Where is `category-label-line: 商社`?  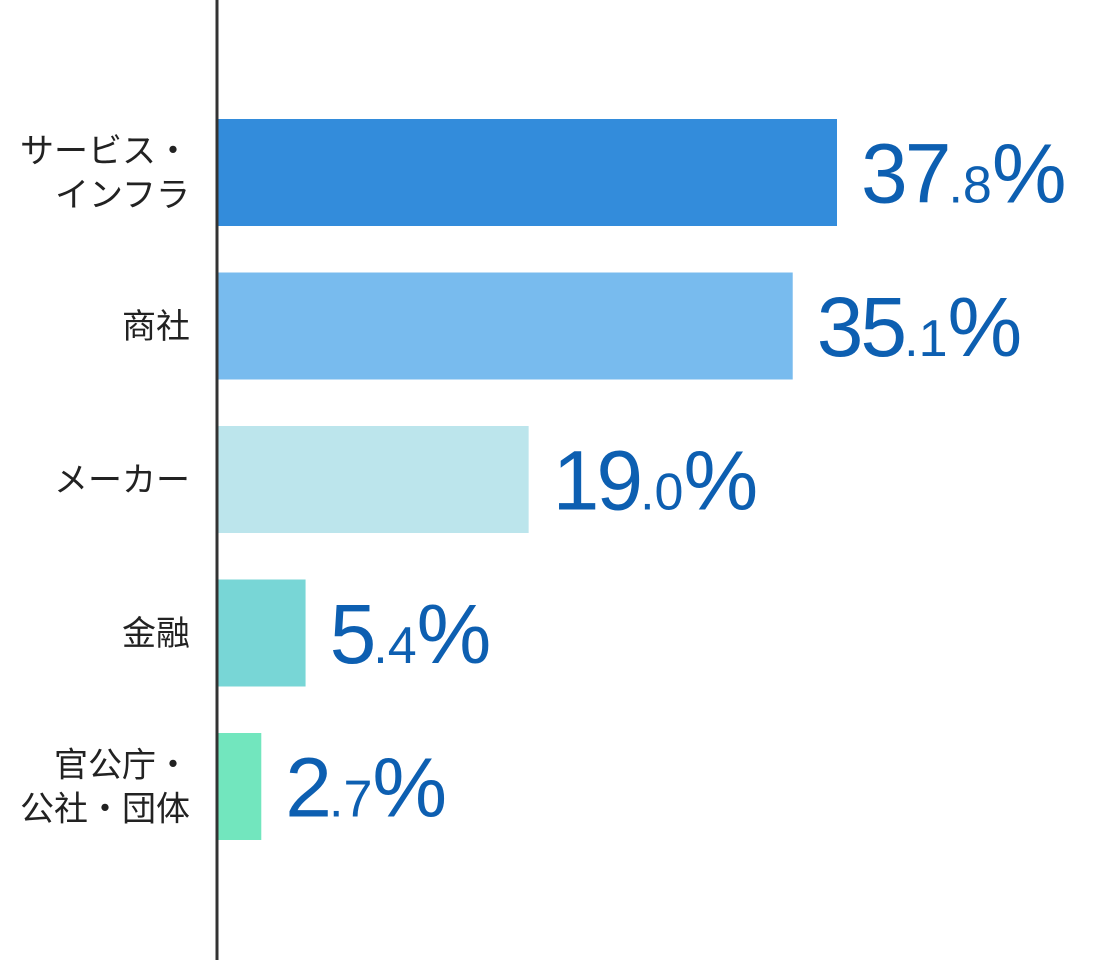 category-label-line: 商社 is located at coordinates (156, 327).